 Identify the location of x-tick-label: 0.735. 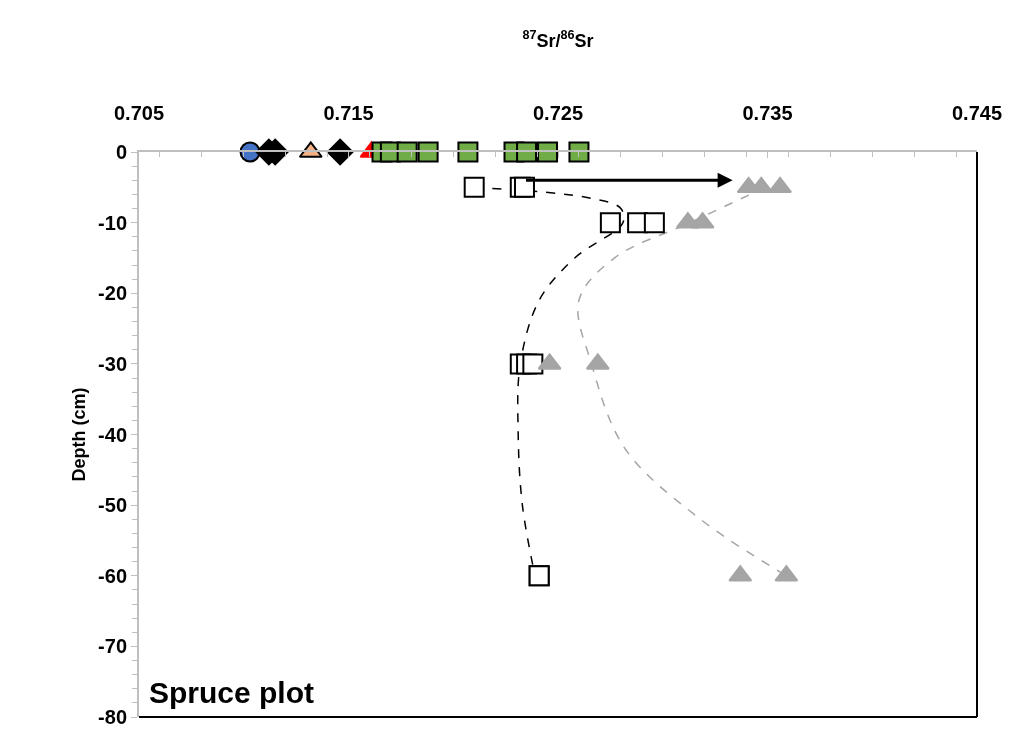
(767, 113).